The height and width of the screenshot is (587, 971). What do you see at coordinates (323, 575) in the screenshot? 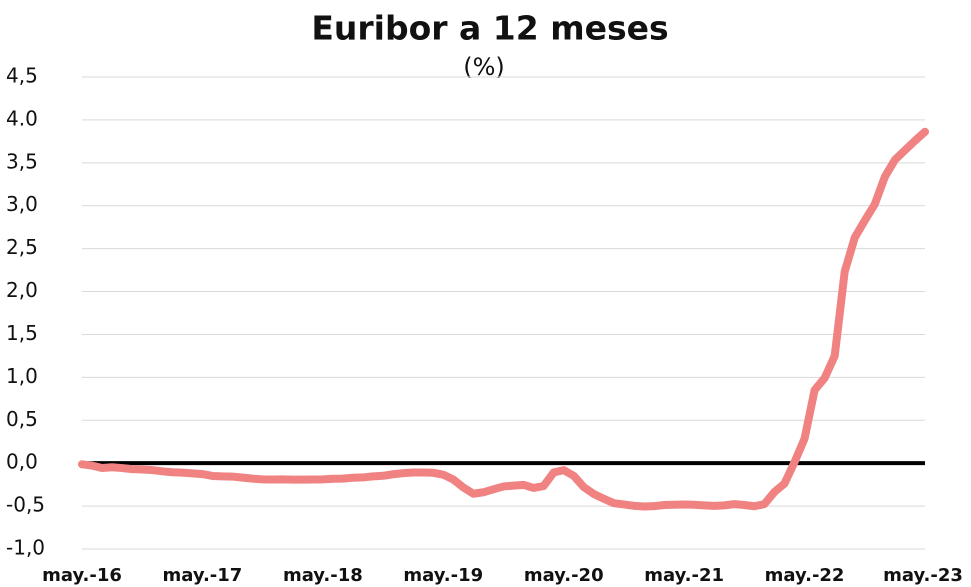
I see `x-tick-label: may.-18` at bounding box center [323, 575].